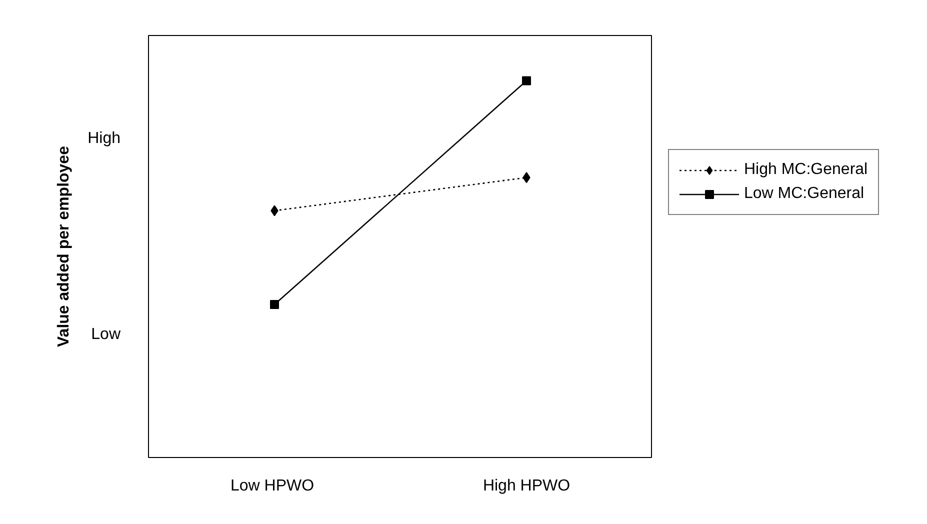  What do you see at coordinates (106, 335) in the screenshot?
I see `text: Low` at bounding box center [106, 335].